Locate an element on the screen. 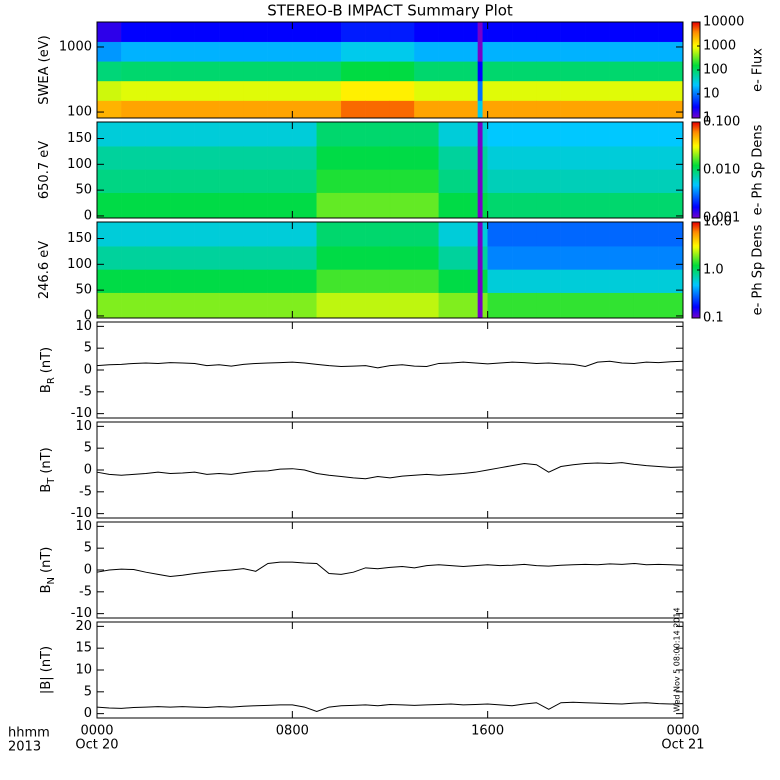  y-axis-label-subscript: R is located at coordinates (51, 380).